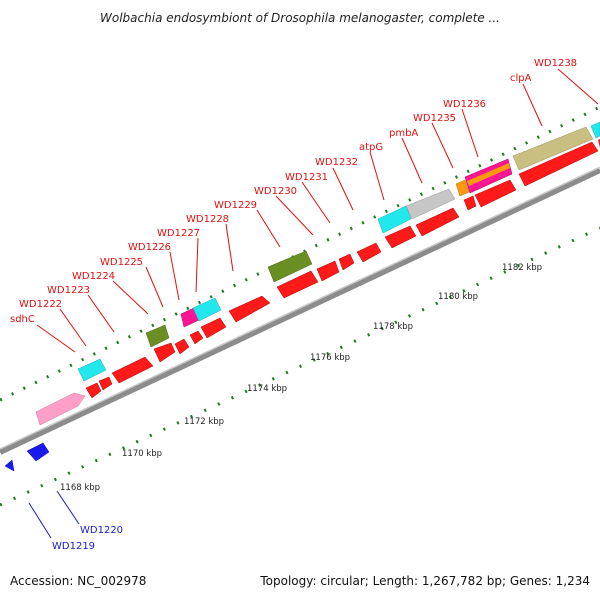  I want to click on gene-feature-sdhC, so click(92, 370).